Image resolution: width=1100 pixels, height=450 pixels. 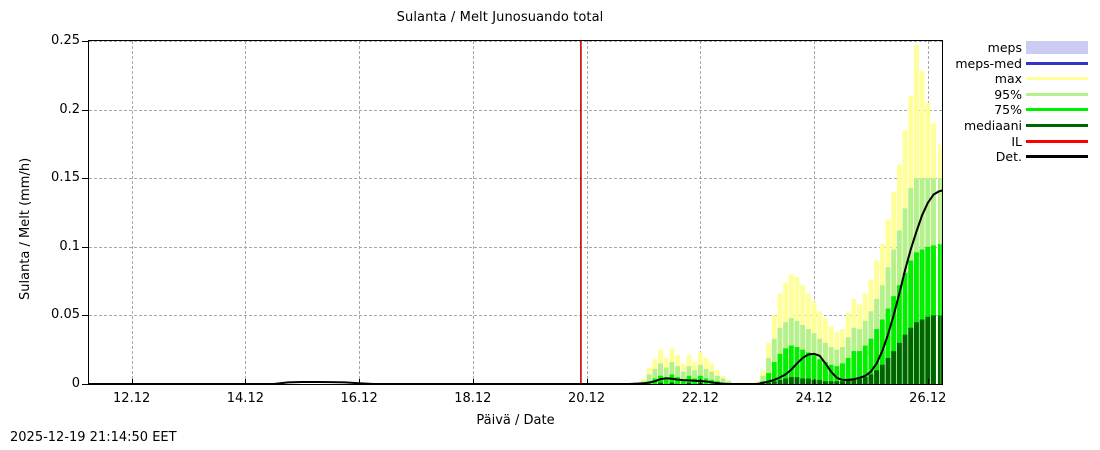 I want to click on legend-item: meps-med, so click(x=1027, y=64).